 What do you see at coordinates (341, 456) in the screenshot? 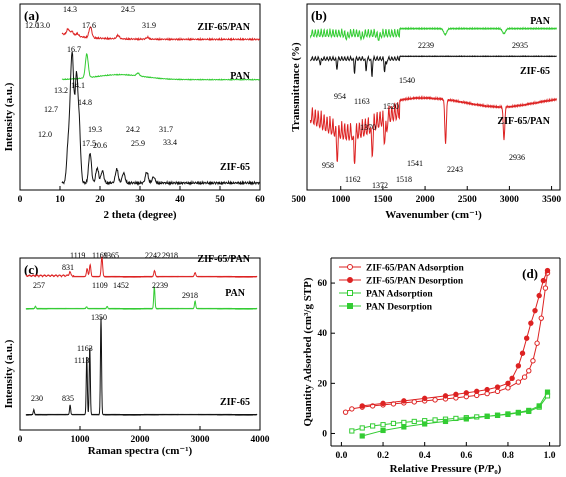
I see `x-tick-label: 0.0` at bounding box center [341, 456].